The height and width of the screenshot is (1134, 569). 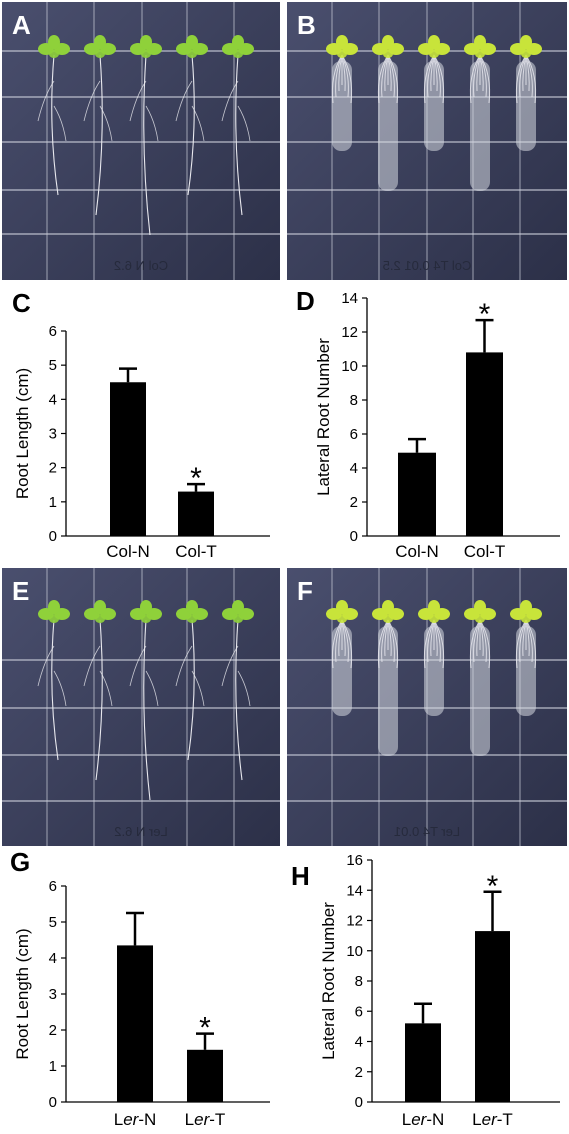 I want to click on y-tick-label: 16, so click(x=354, y=860).